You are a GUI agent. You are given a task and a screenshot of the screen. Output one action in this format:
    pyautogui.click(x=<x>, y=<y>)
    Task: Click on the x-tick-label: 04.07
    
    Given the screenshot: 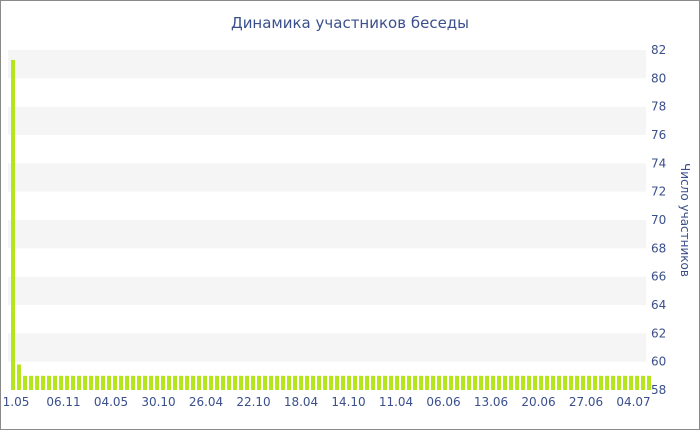 What is the action you would take?
    pyautogui.click(x=633, y=402)
    